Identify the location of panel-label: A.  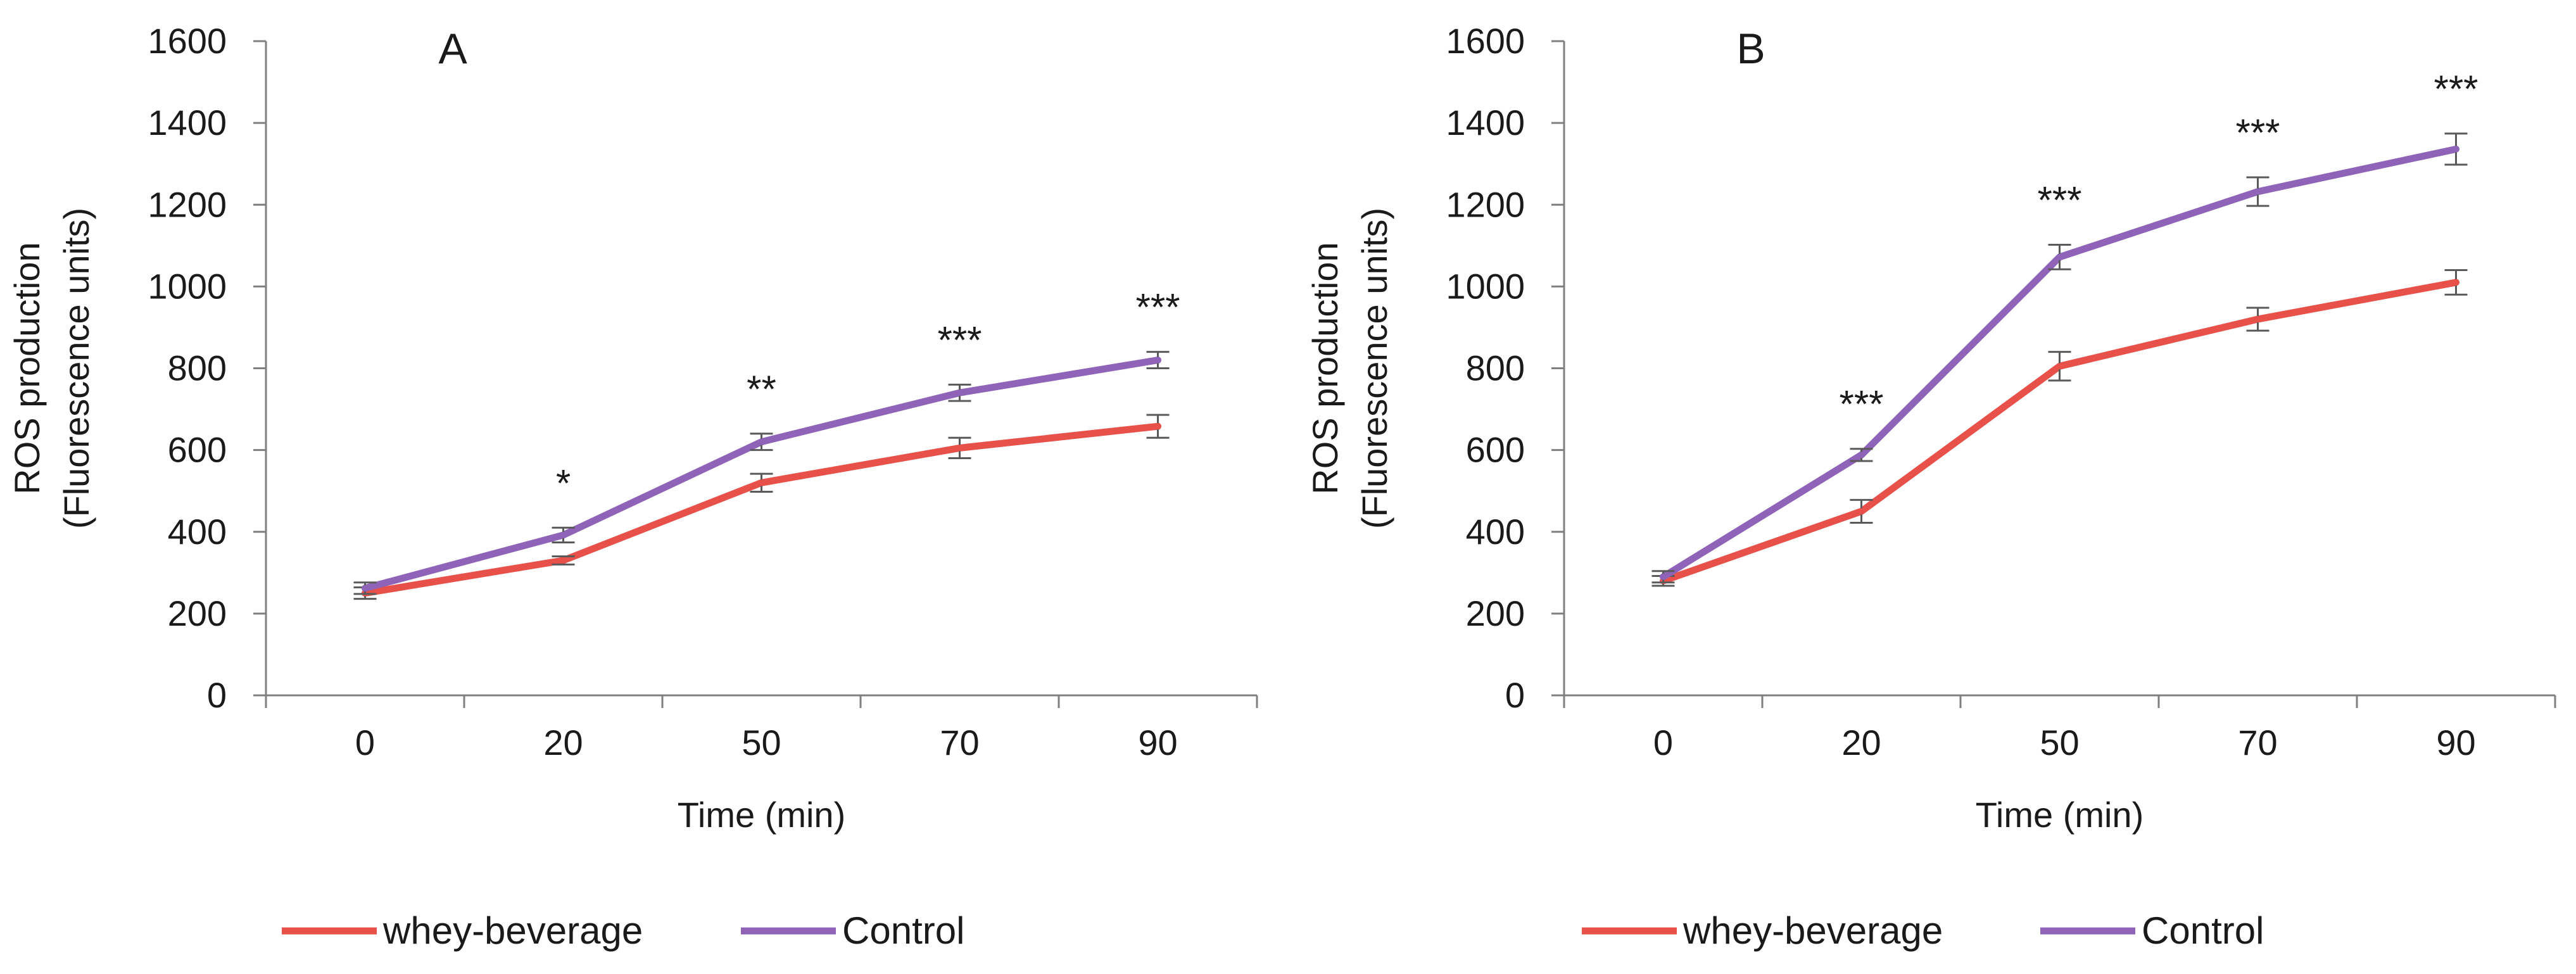
(452, 49).